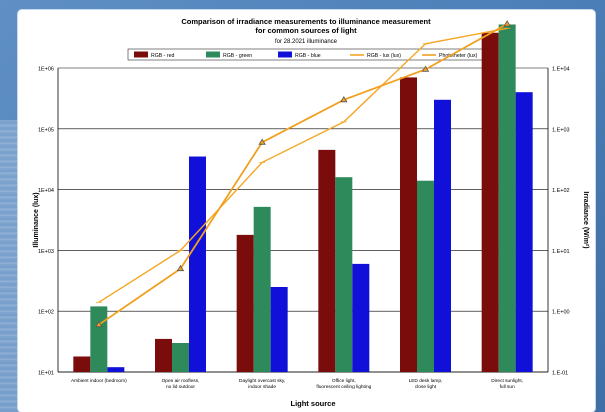  What do you see at coordinates (181, 384) in the screenshot?
I see `x-tick-label: Open air roofless, no lid outdoor` at bounding box center [181, 384].